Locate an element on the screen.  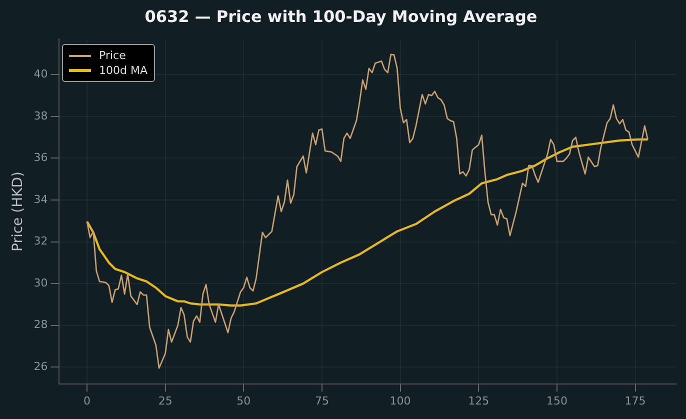
legend-label: 100d MA is located at coordinates (123, 70).